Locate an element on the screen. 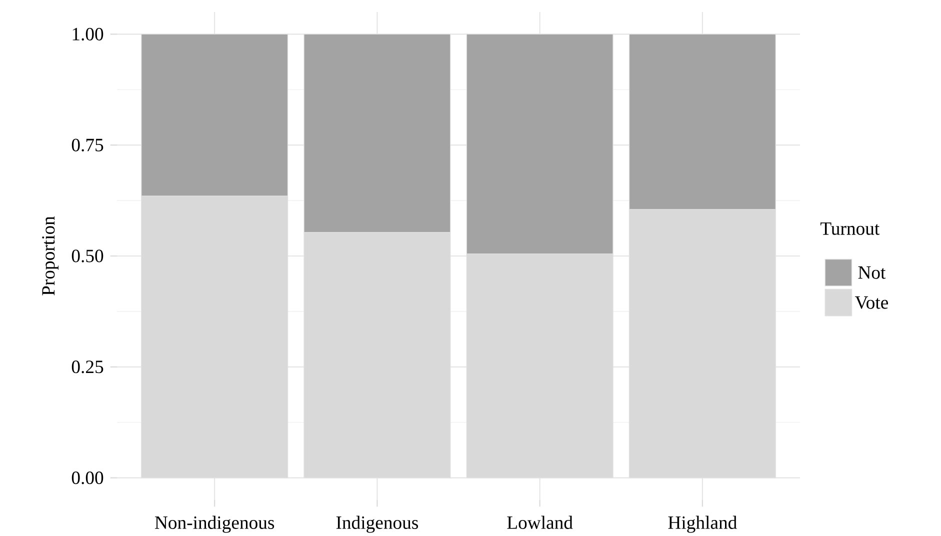 Image resolution: width=941 pixels, height=536 pixels. x-tick-label: Indigenous is located at coordinates (377, 524).